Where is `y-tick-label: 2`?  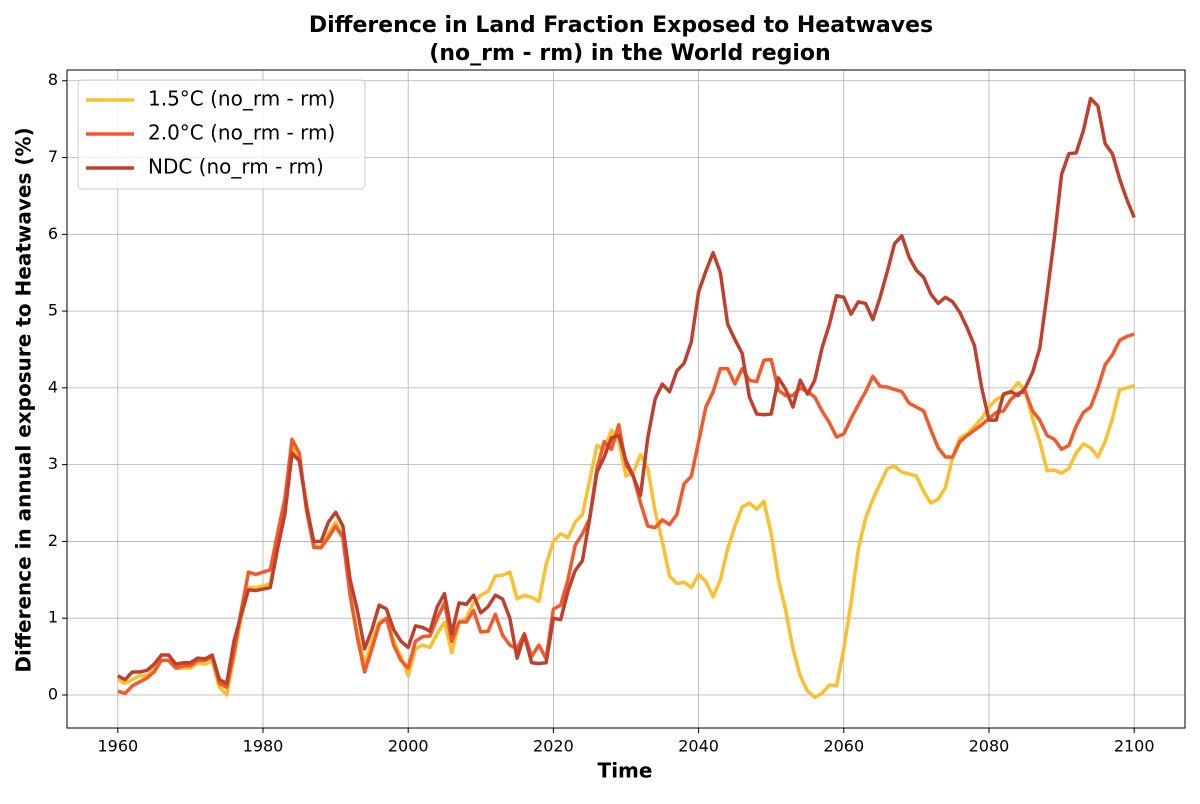
y-tick-label: 2 is located at coordinates (53, 540).